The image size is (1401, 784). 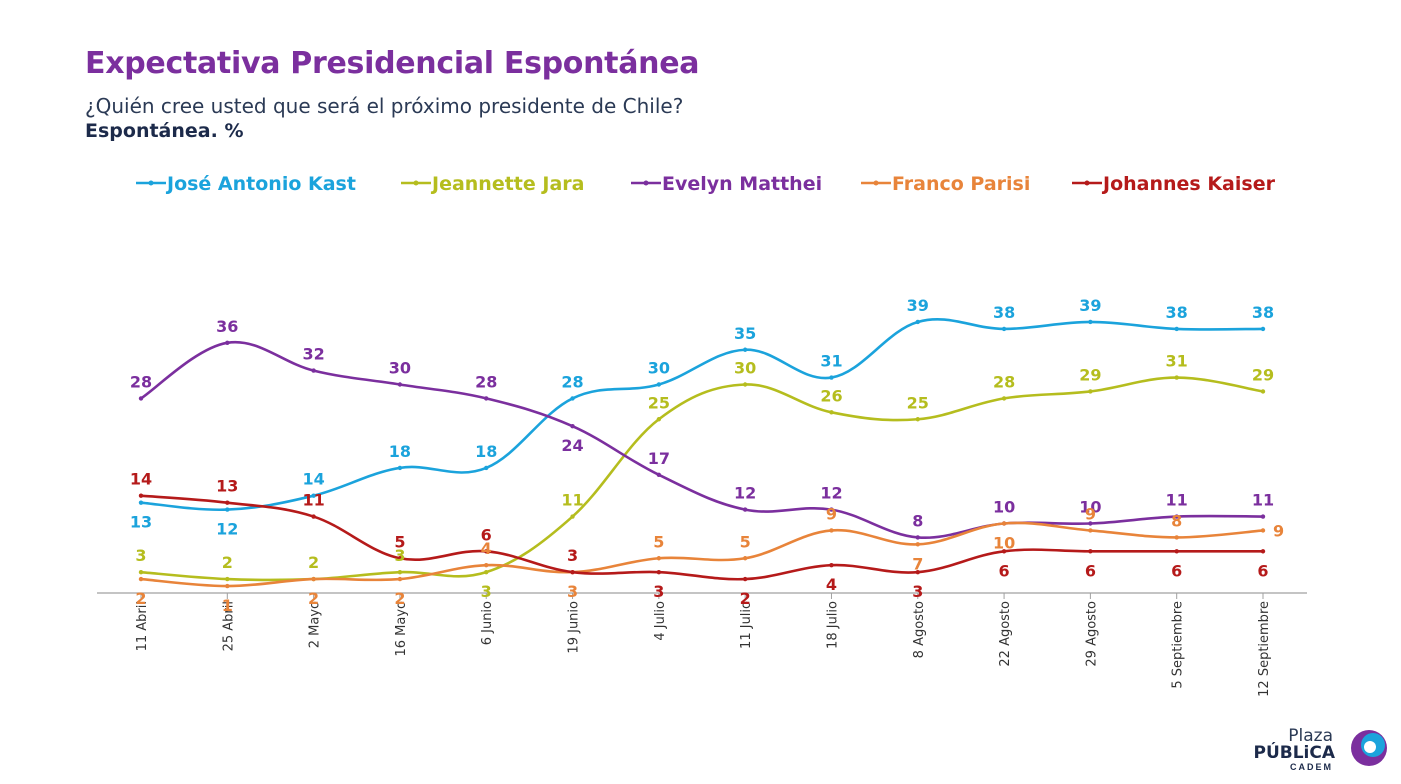 I want to click on data-label: 26, so click(x=831, y=395).